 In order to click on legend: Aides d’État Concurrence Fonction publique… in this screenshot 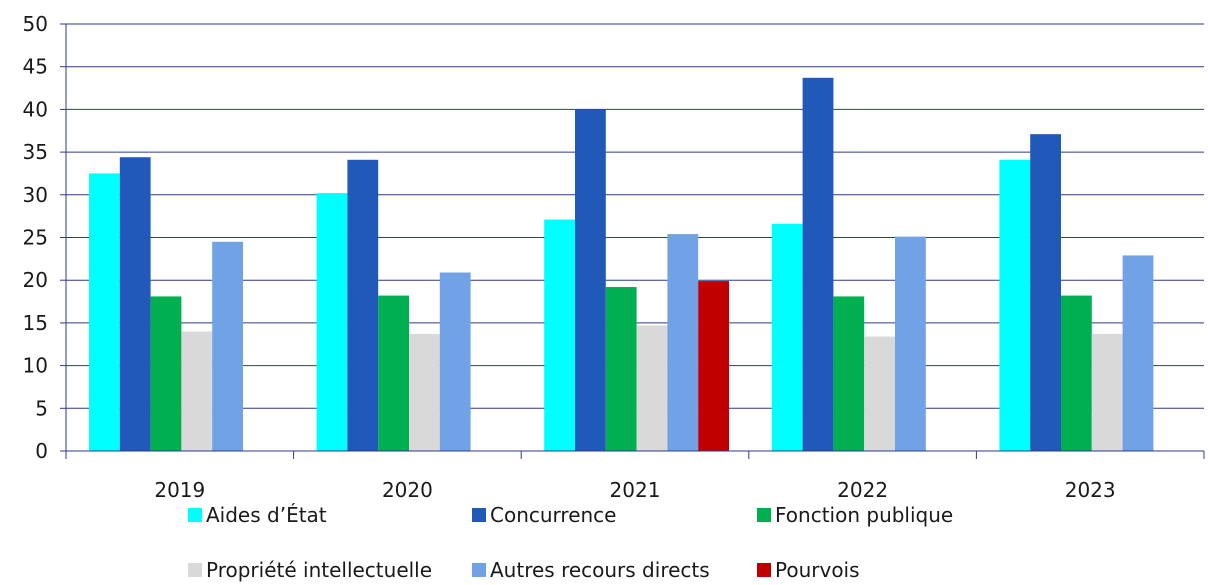, I will do `click(570, 542)`.